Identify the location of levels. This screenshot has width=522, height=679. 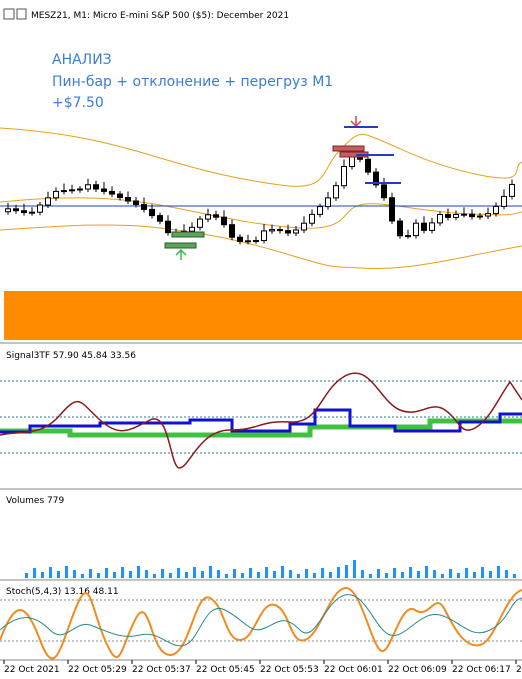
(261, 417).